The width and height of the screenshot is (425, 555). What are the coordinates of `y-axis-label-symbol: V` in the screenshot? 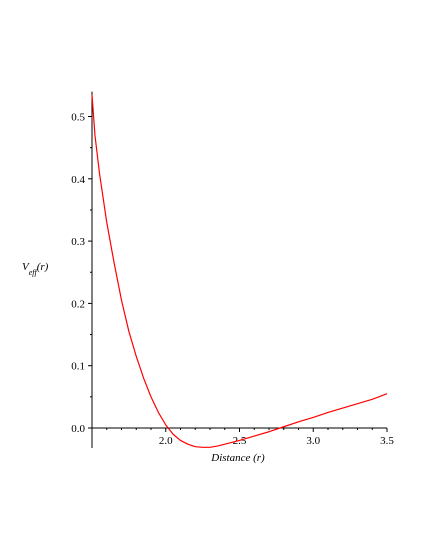 It's located at (26, 267).